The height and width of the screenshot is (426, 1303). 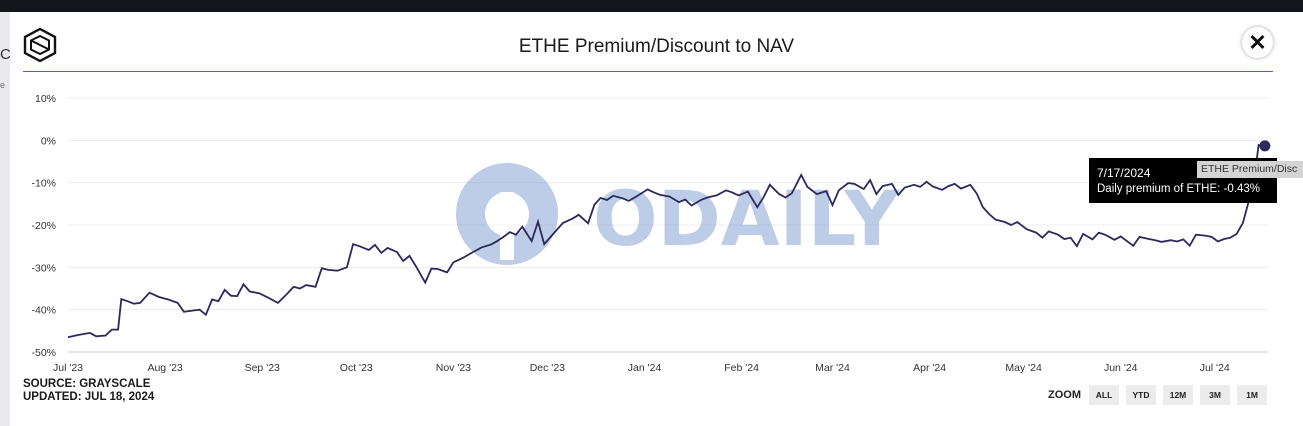 I want to click on zoom-all-button: ALL, so click(x=1104, y=395).